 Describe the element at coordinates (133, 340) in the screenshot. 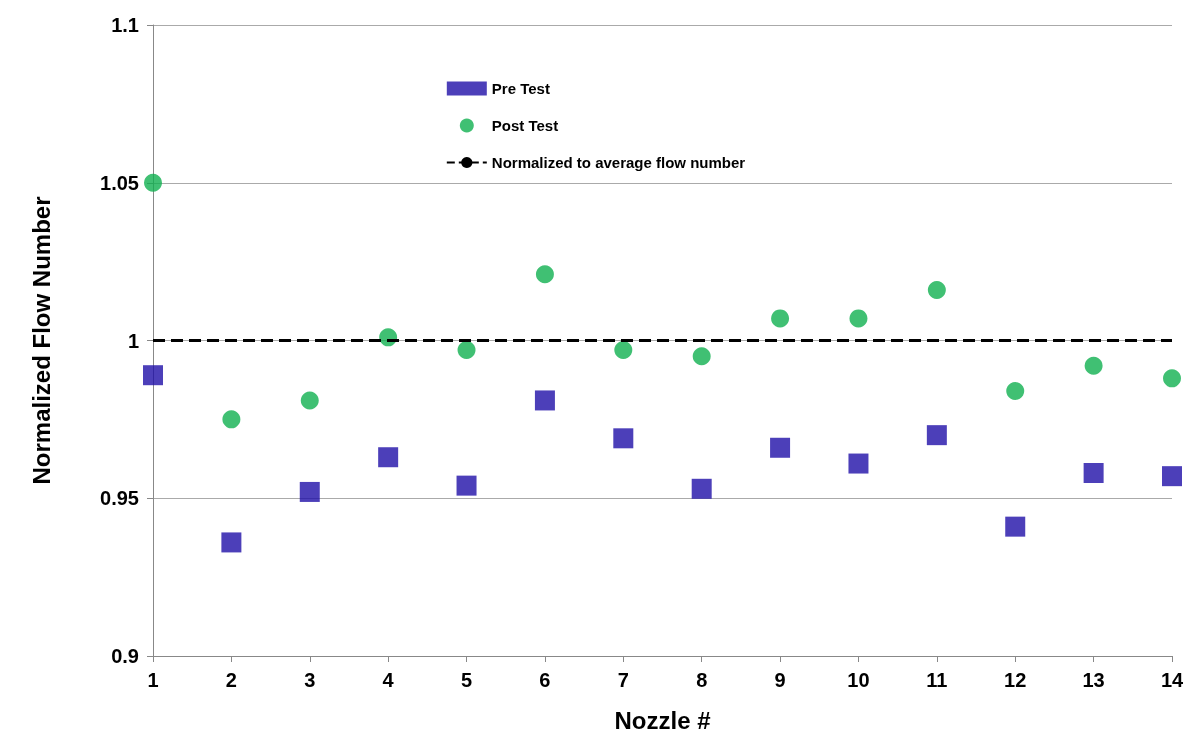

I see `y-tick-label: 1` at that location.